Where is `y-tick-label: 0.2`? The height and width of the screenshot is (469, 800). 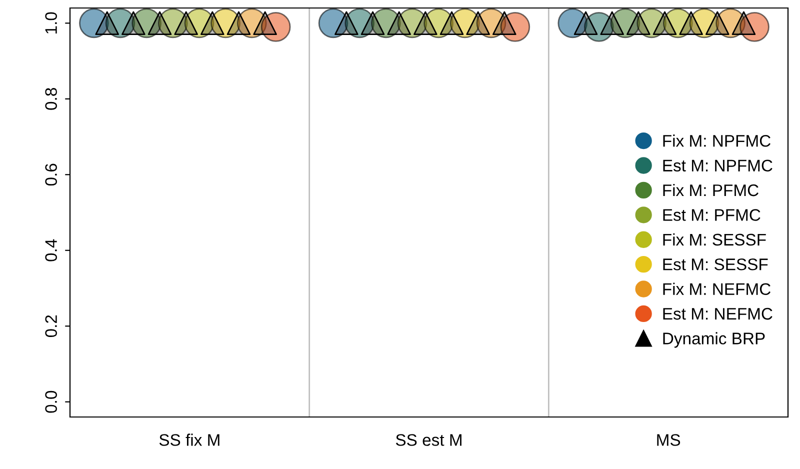
y-tick-label: 0.2 is located at coordinates (51, 326).